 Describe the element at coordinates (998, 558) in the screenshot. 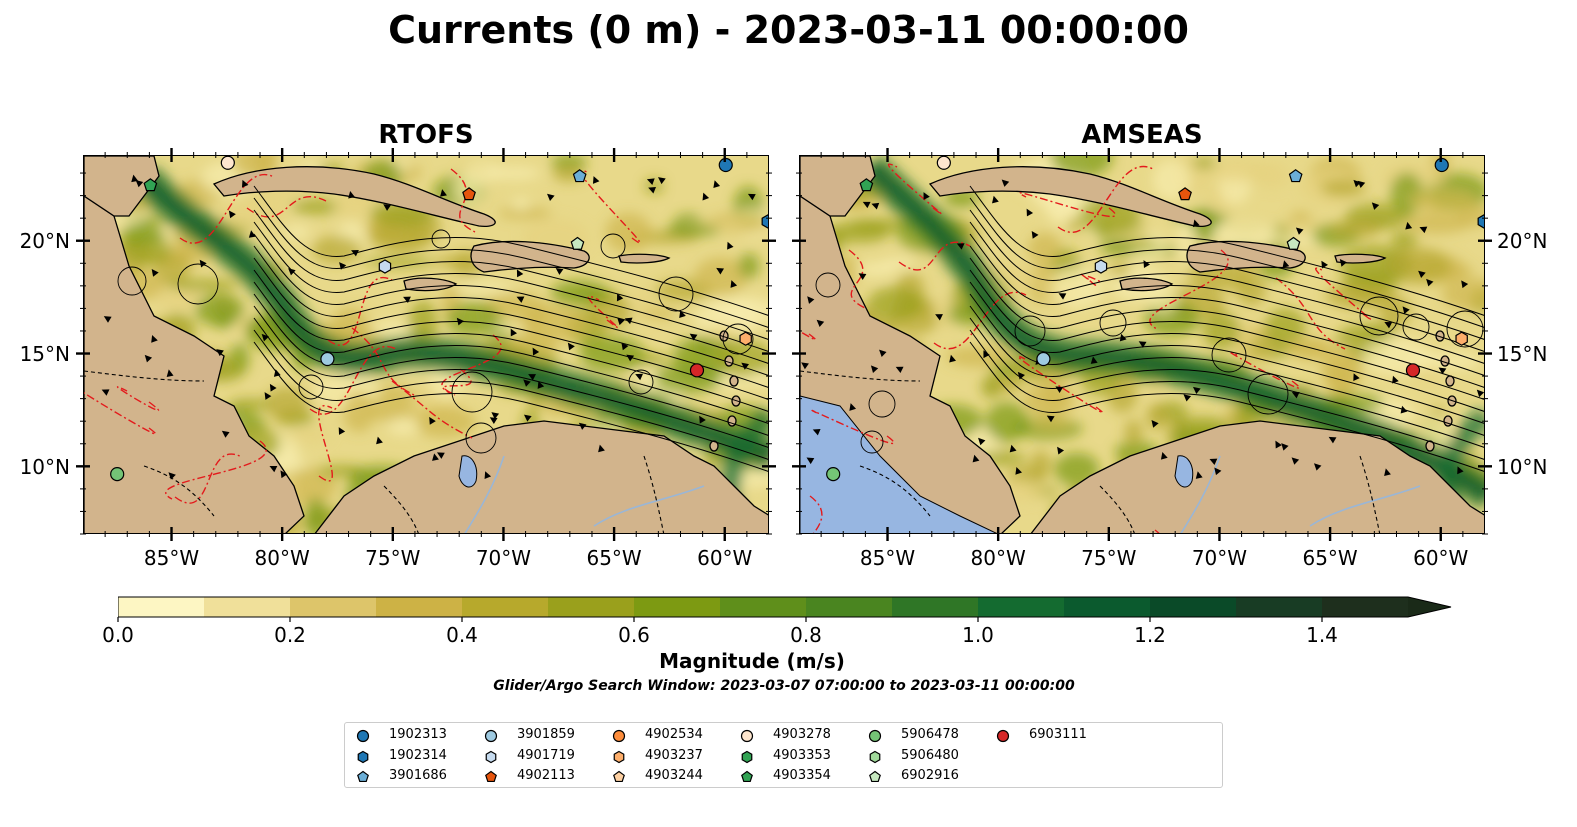

I see `x-tick-label-p1-1: 80°W` at that location.